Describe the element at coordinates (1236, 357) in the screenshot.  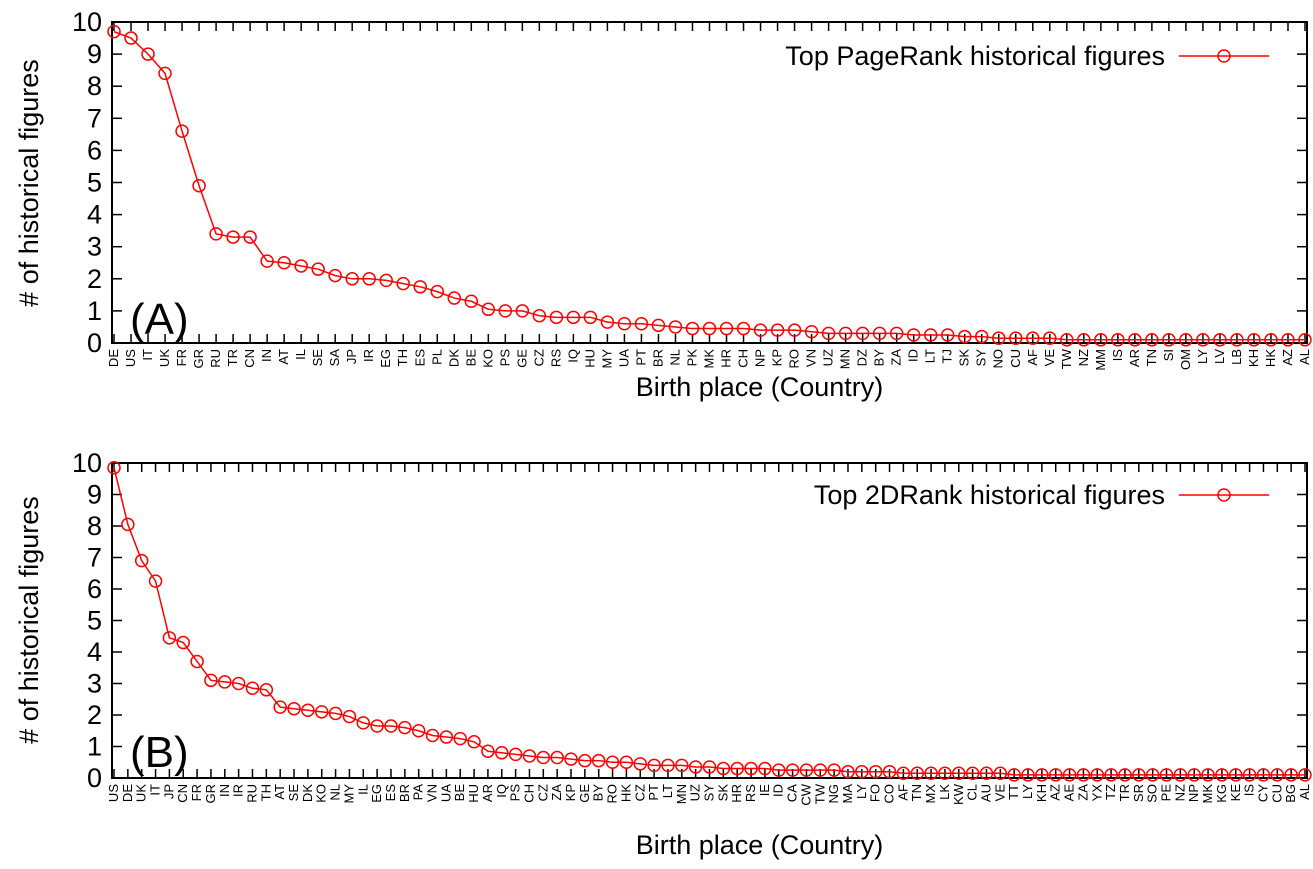
I see `panel-a-x-tick-label: LB` at that location.